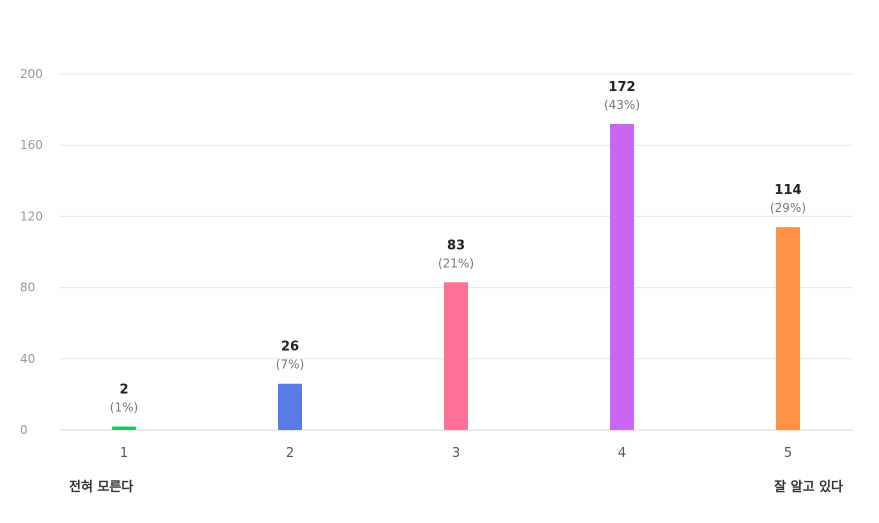  Describe the element at coordinates (456, 263) in the screenshot. I see `percent-label: (21%)` at that location.